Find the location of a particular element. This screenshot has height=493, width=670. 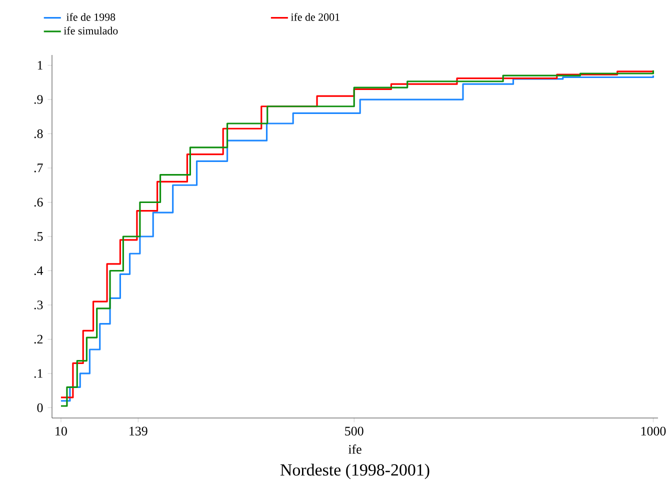

y-tick-label: .6 is located at coordinates (38, 202).